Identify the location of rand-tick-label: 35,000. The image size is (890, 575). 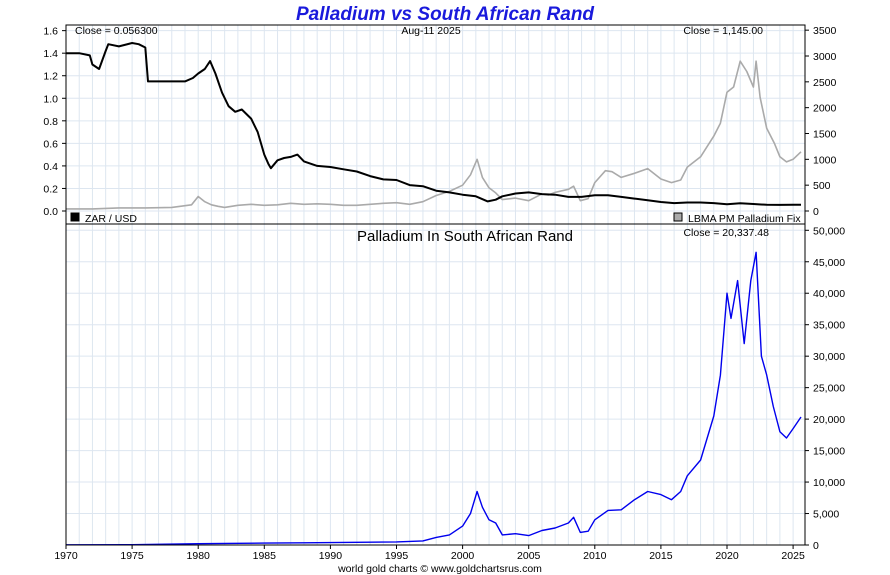
(829, 326).